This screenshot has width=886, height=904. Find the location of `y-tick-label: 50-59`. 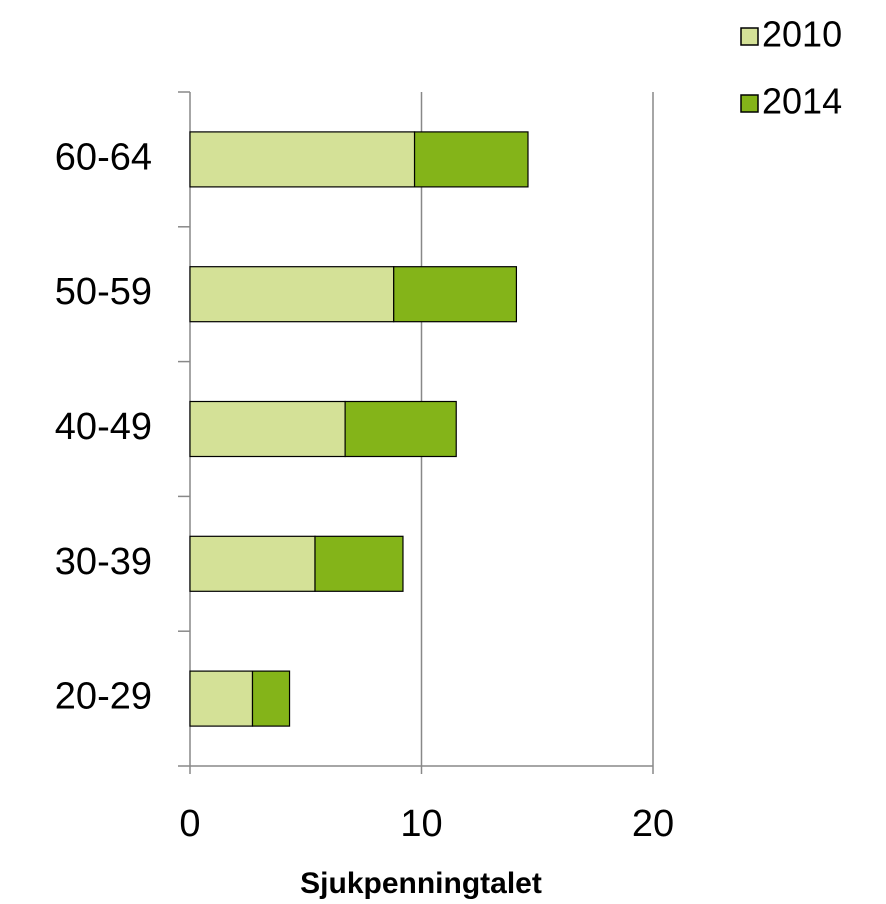

y-tick-label: 50-59 is located at coordinates (103, 292).